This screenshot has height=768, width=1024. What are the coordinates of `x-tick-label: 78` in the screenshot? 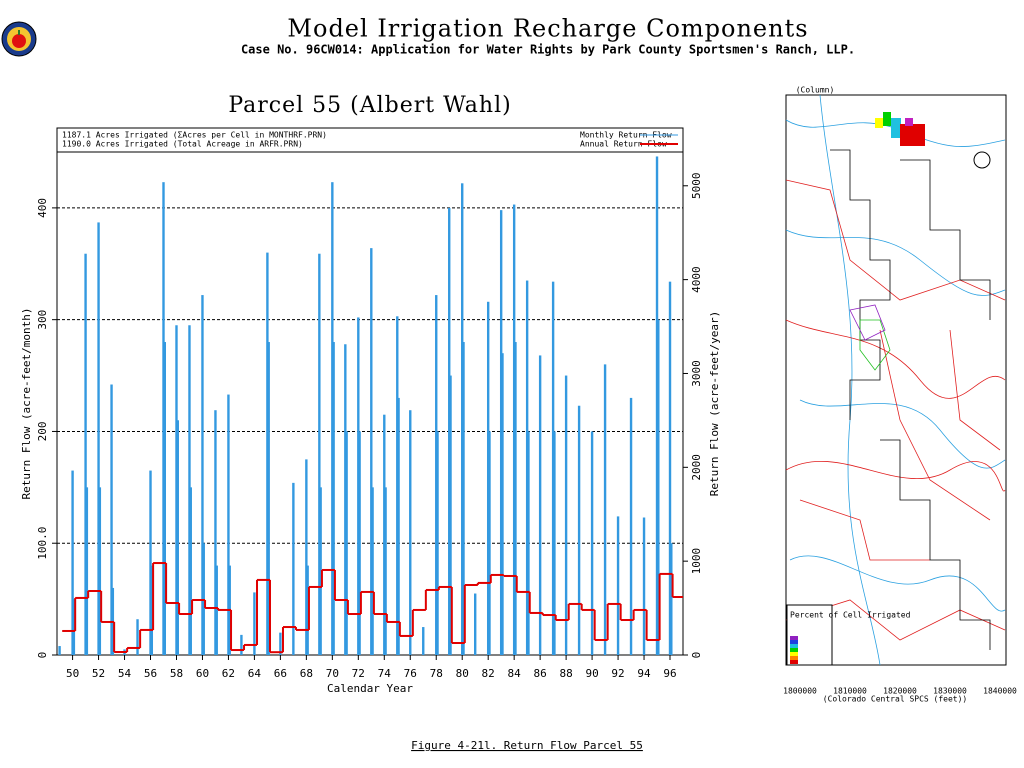 It's located at (436, 673).